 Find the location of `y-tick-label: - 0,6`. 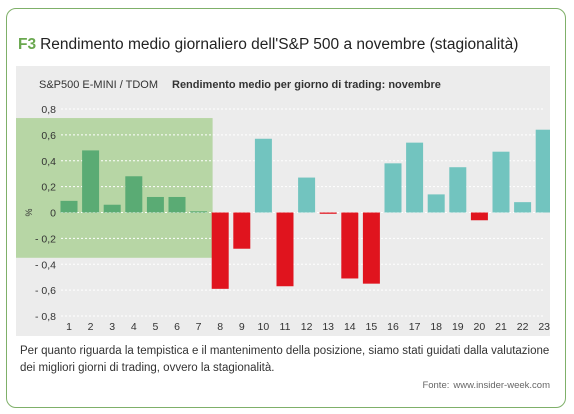

y-tick-label: - 0,6 is located at coordinates (45, 291).